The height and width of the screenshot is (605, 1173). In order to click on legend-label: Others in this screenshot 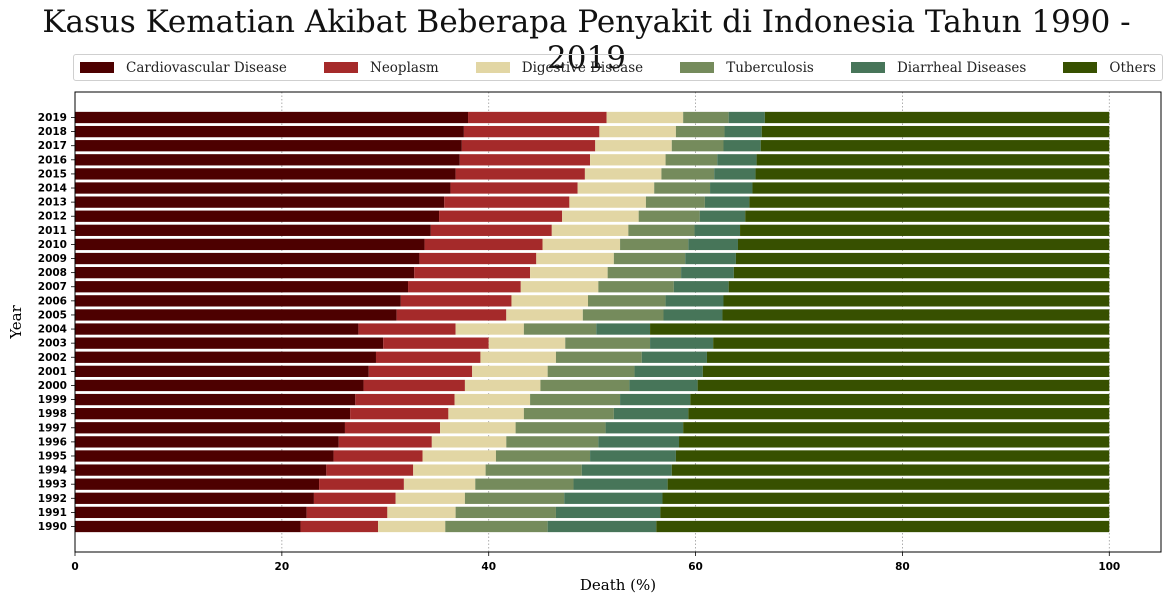, I will do `click(1132, 67)`.